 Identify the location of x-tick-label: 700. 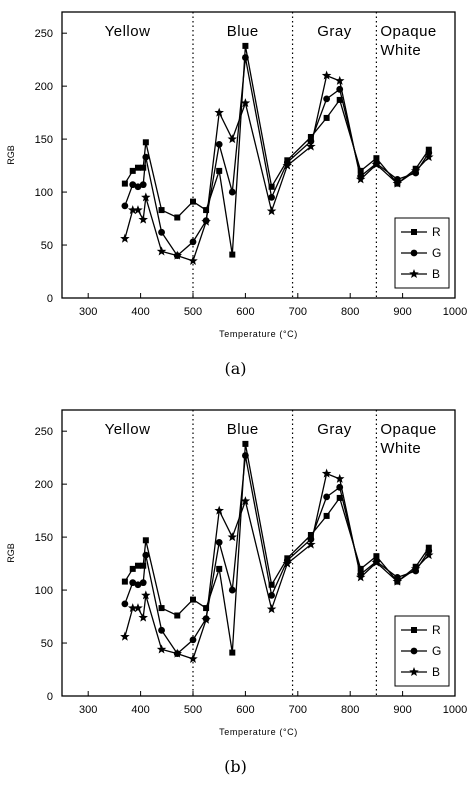
(298, 312).